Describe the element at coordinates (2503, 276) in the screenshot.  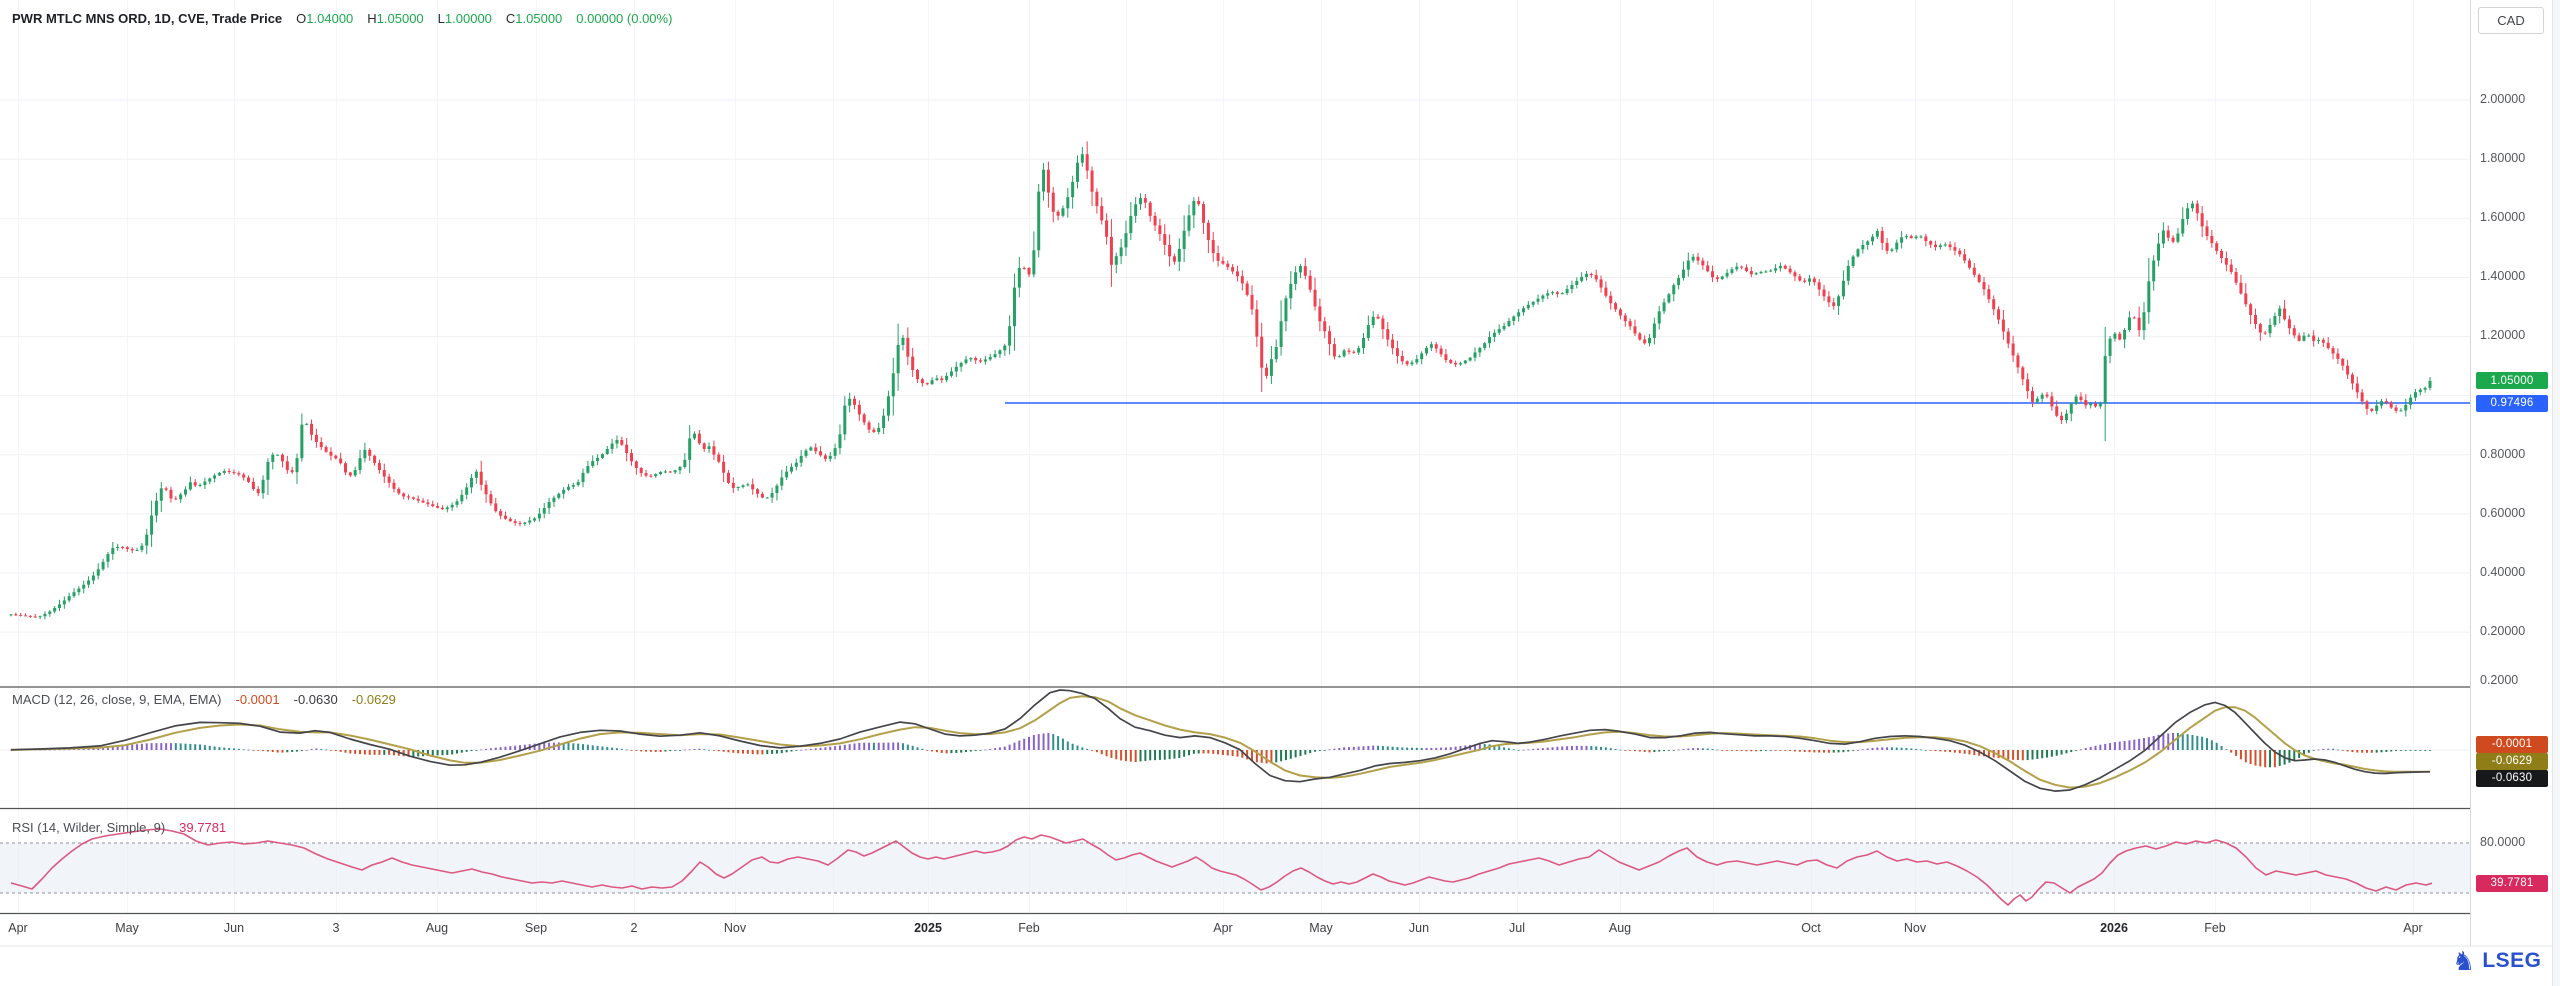
I see `price-axis-label: 1.40000` at that location.